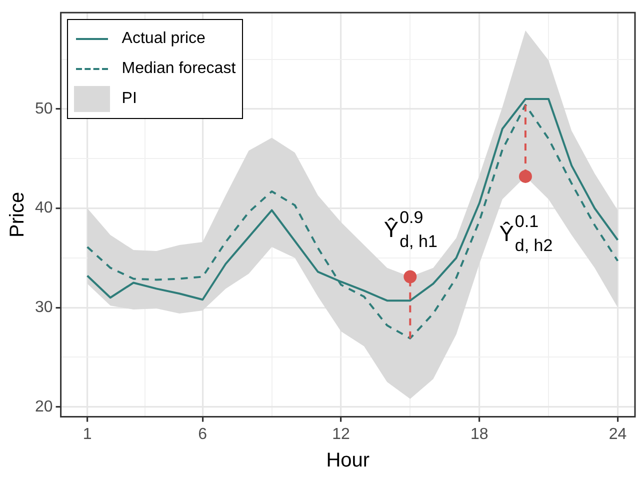 The image size is (642, 477). What do you see at coordinates (44, 407) in the screenshot?
I see `y-tick-label: 20` at bounding box center [44, 407].